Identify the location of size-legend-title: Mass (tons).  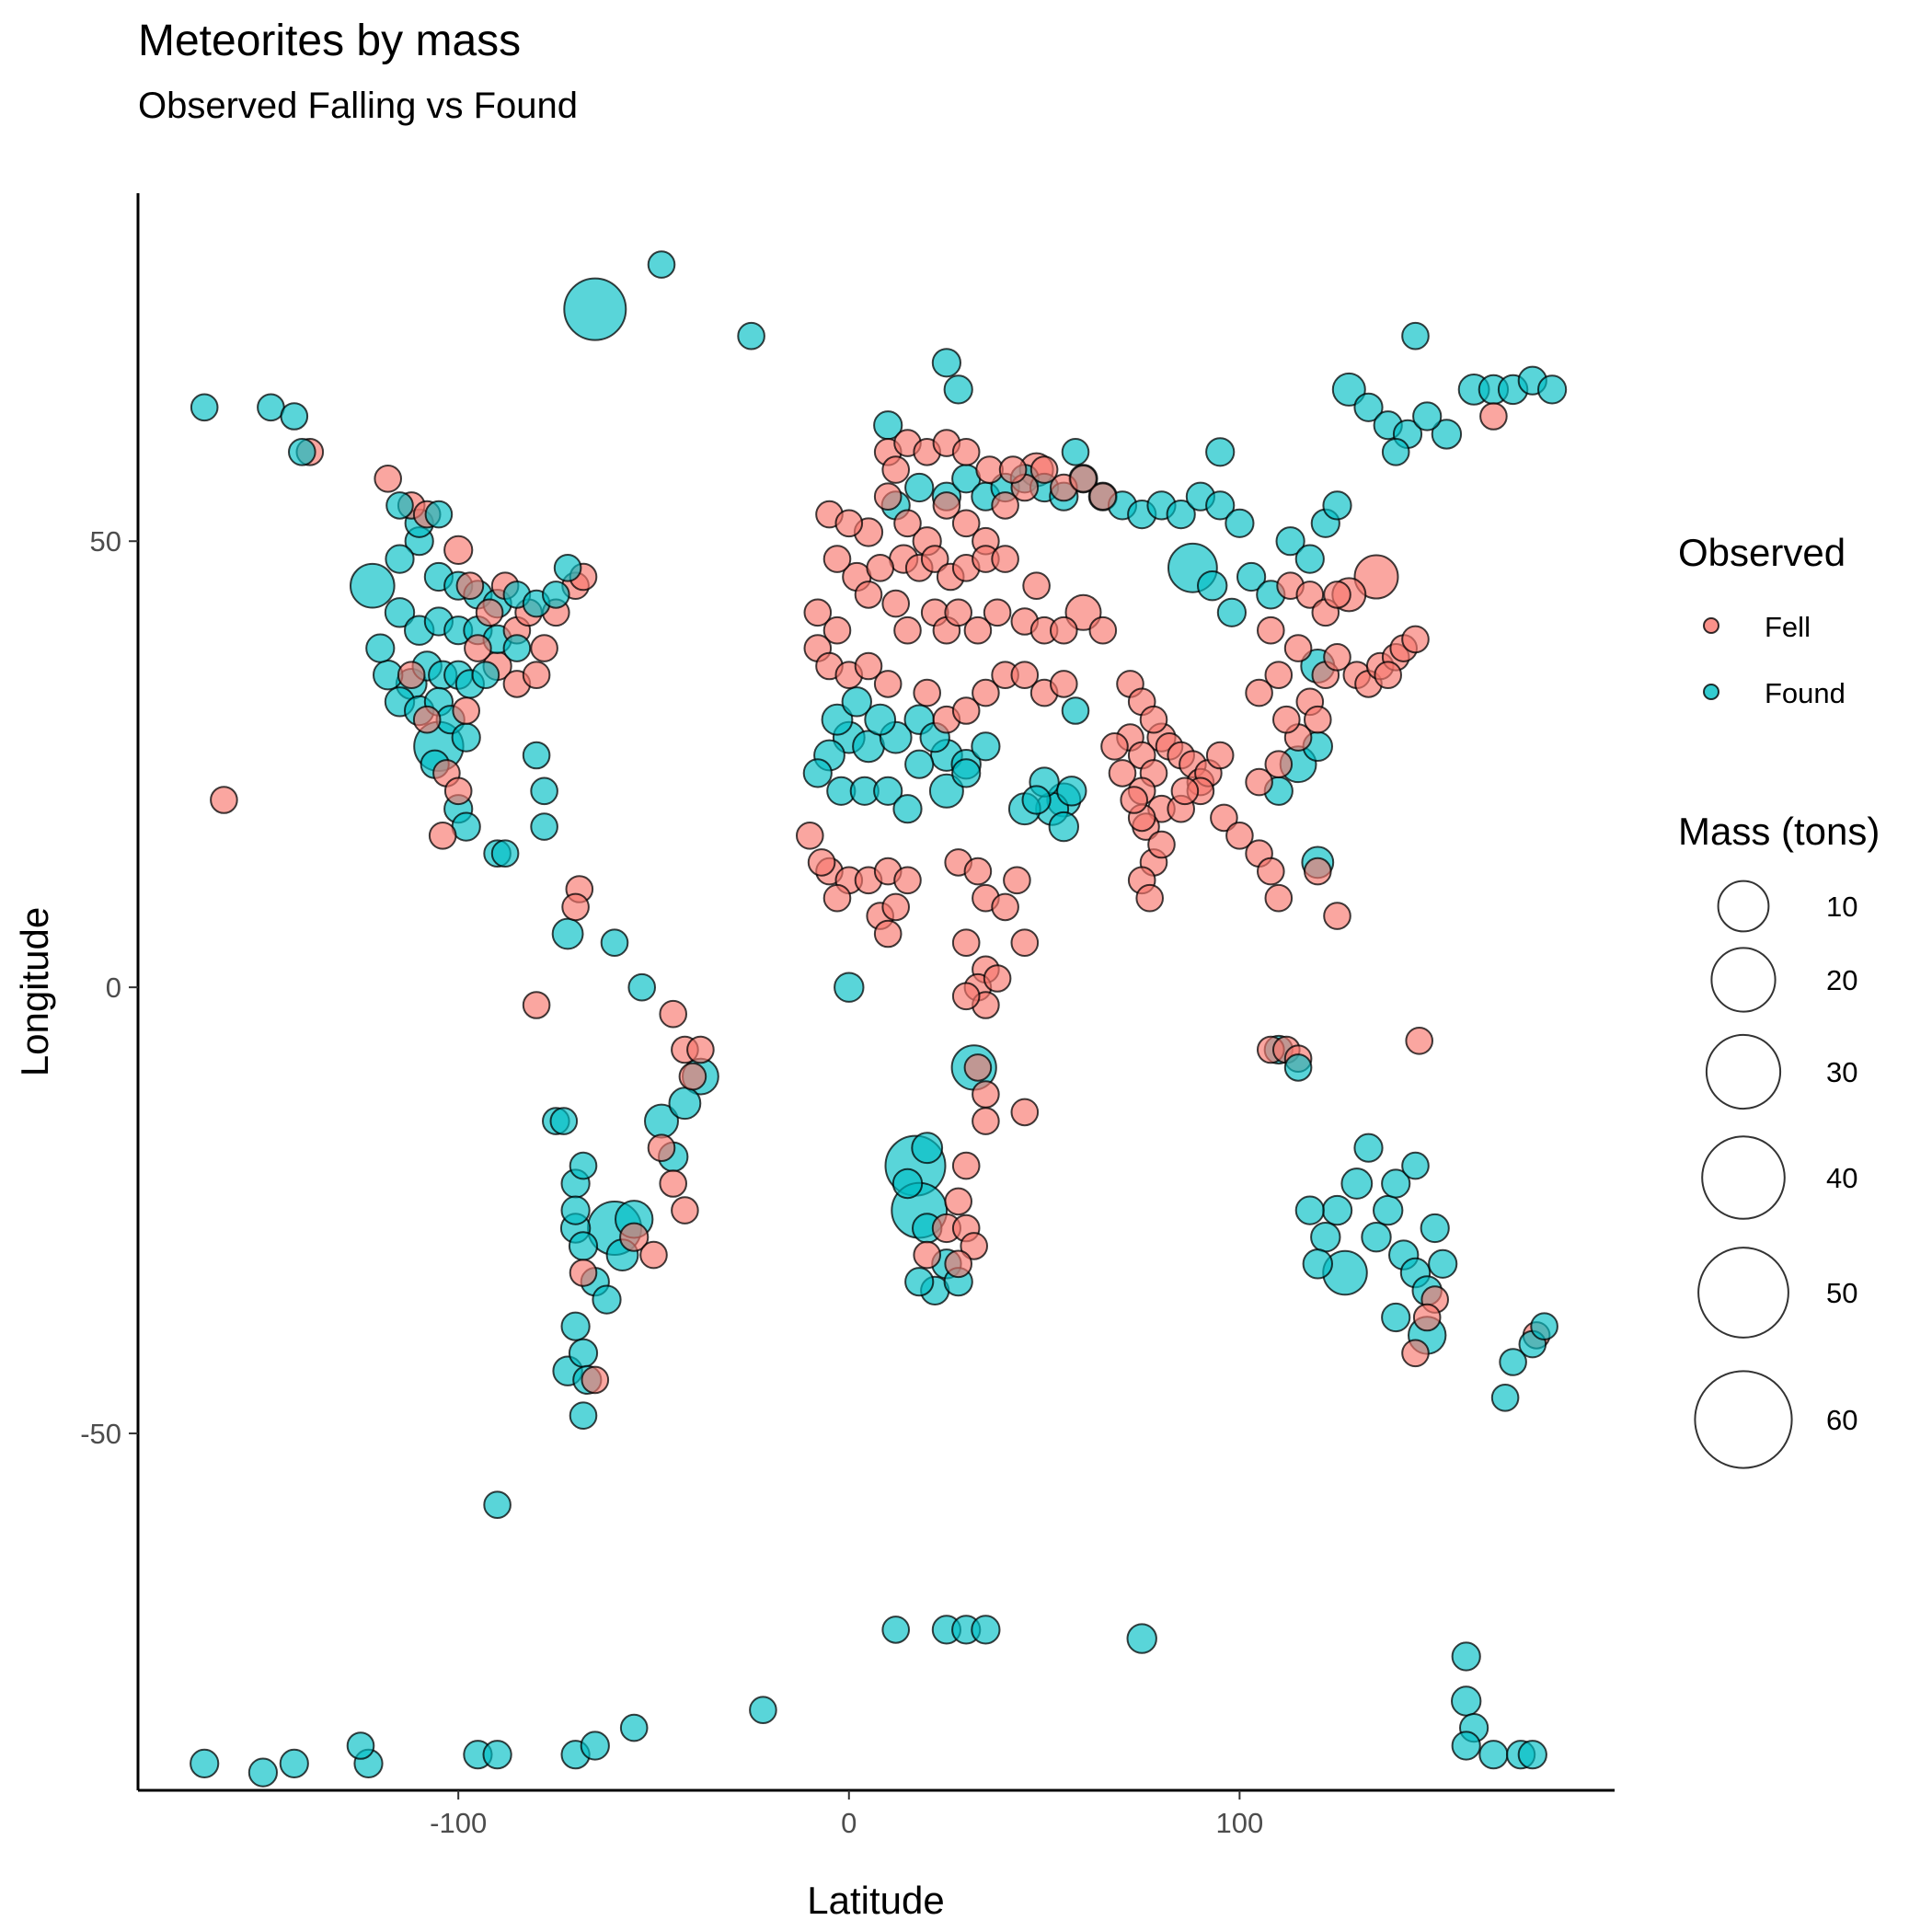
(1779, 831).